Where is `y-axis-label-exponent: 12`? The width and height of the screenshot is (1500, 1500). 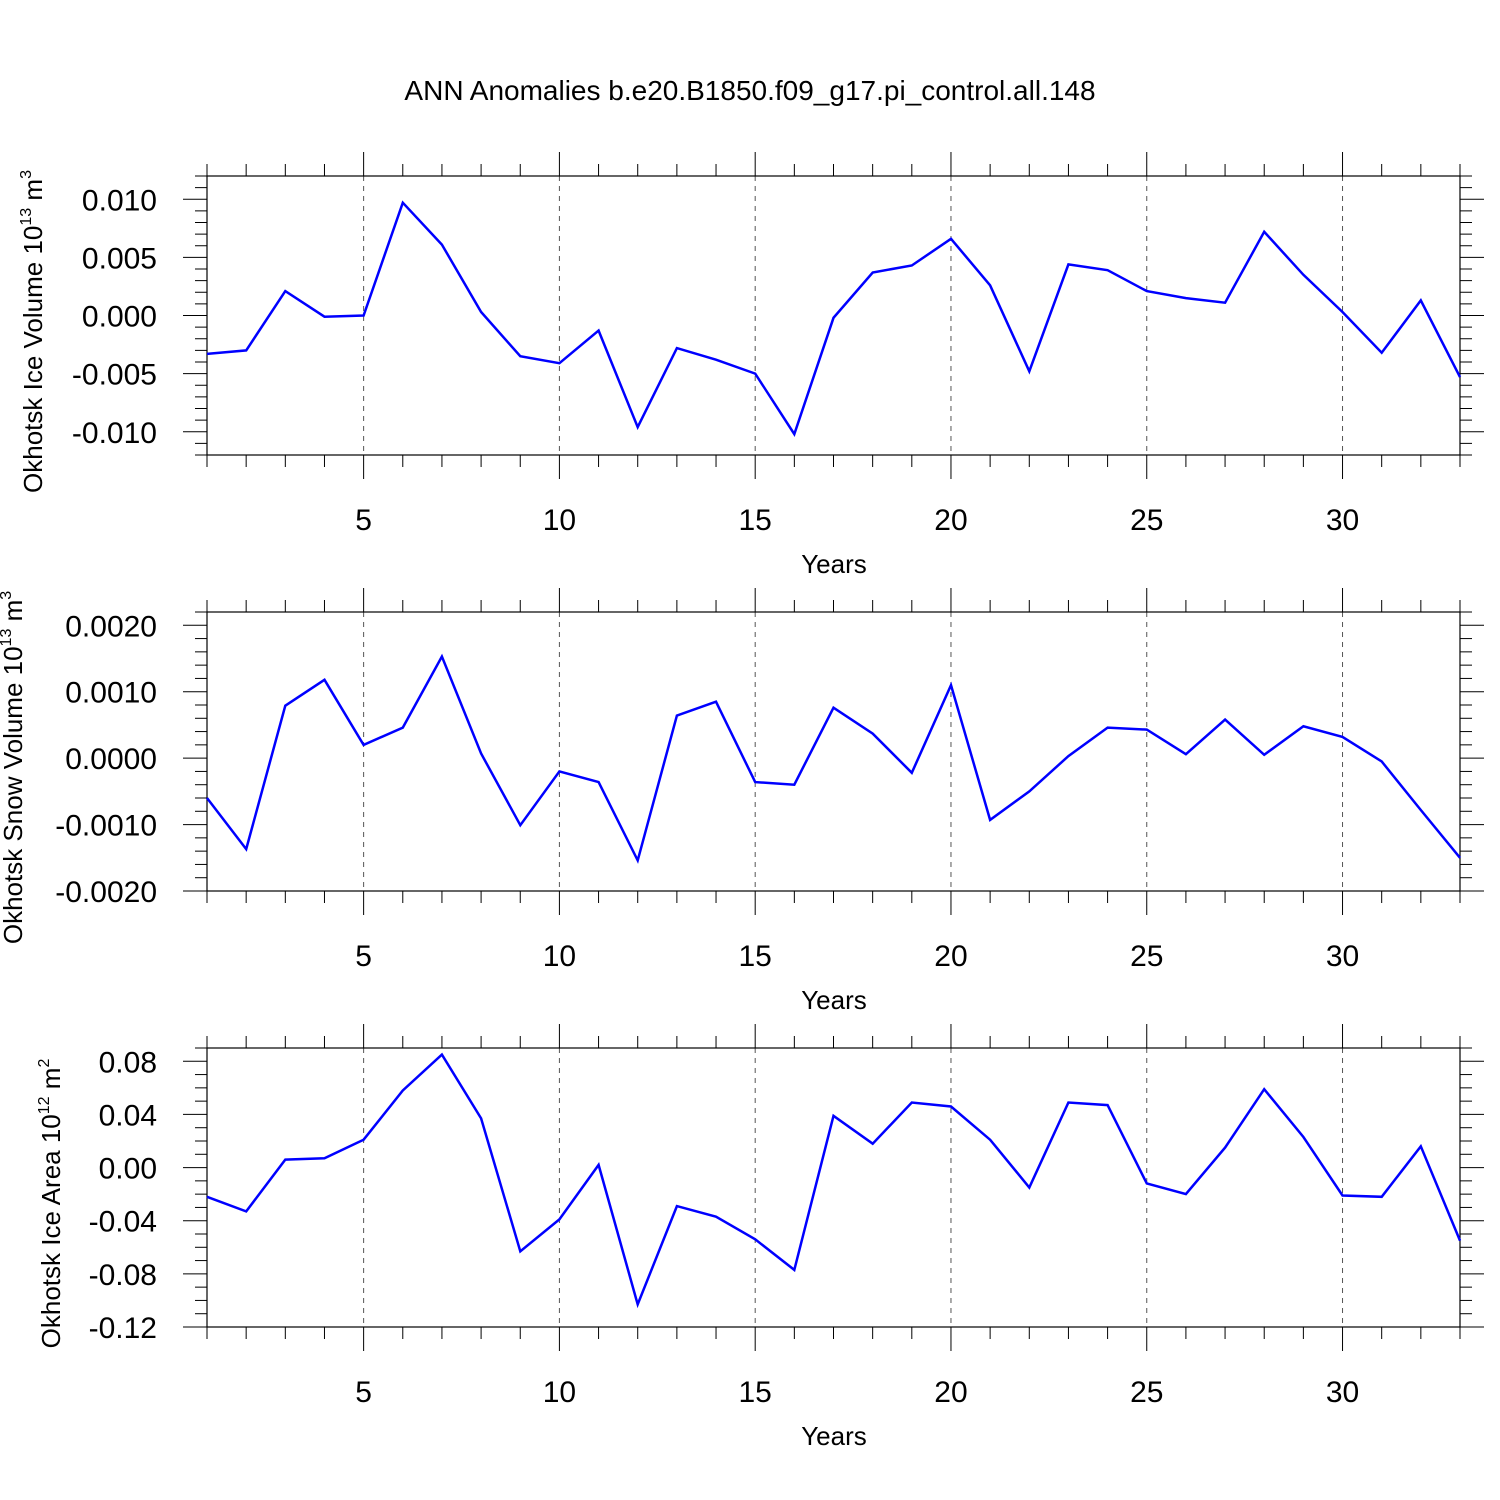 y-axis-label-exponent: 12 is located at coordinates (44, 1105).